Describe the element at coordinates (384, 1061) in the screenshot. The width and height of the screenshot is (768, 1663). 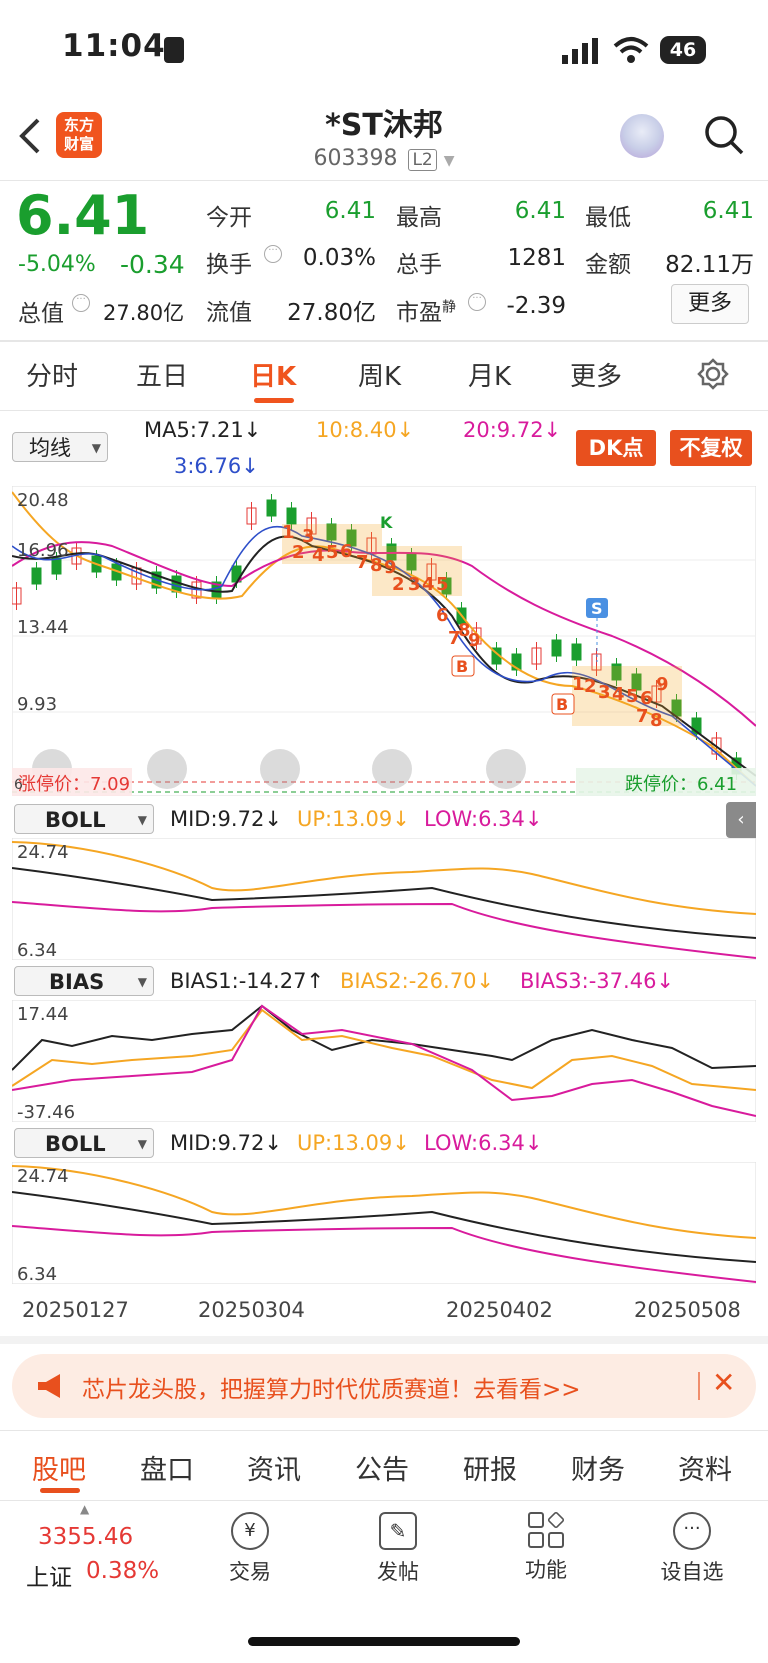
I see `bias-chart` at that location.